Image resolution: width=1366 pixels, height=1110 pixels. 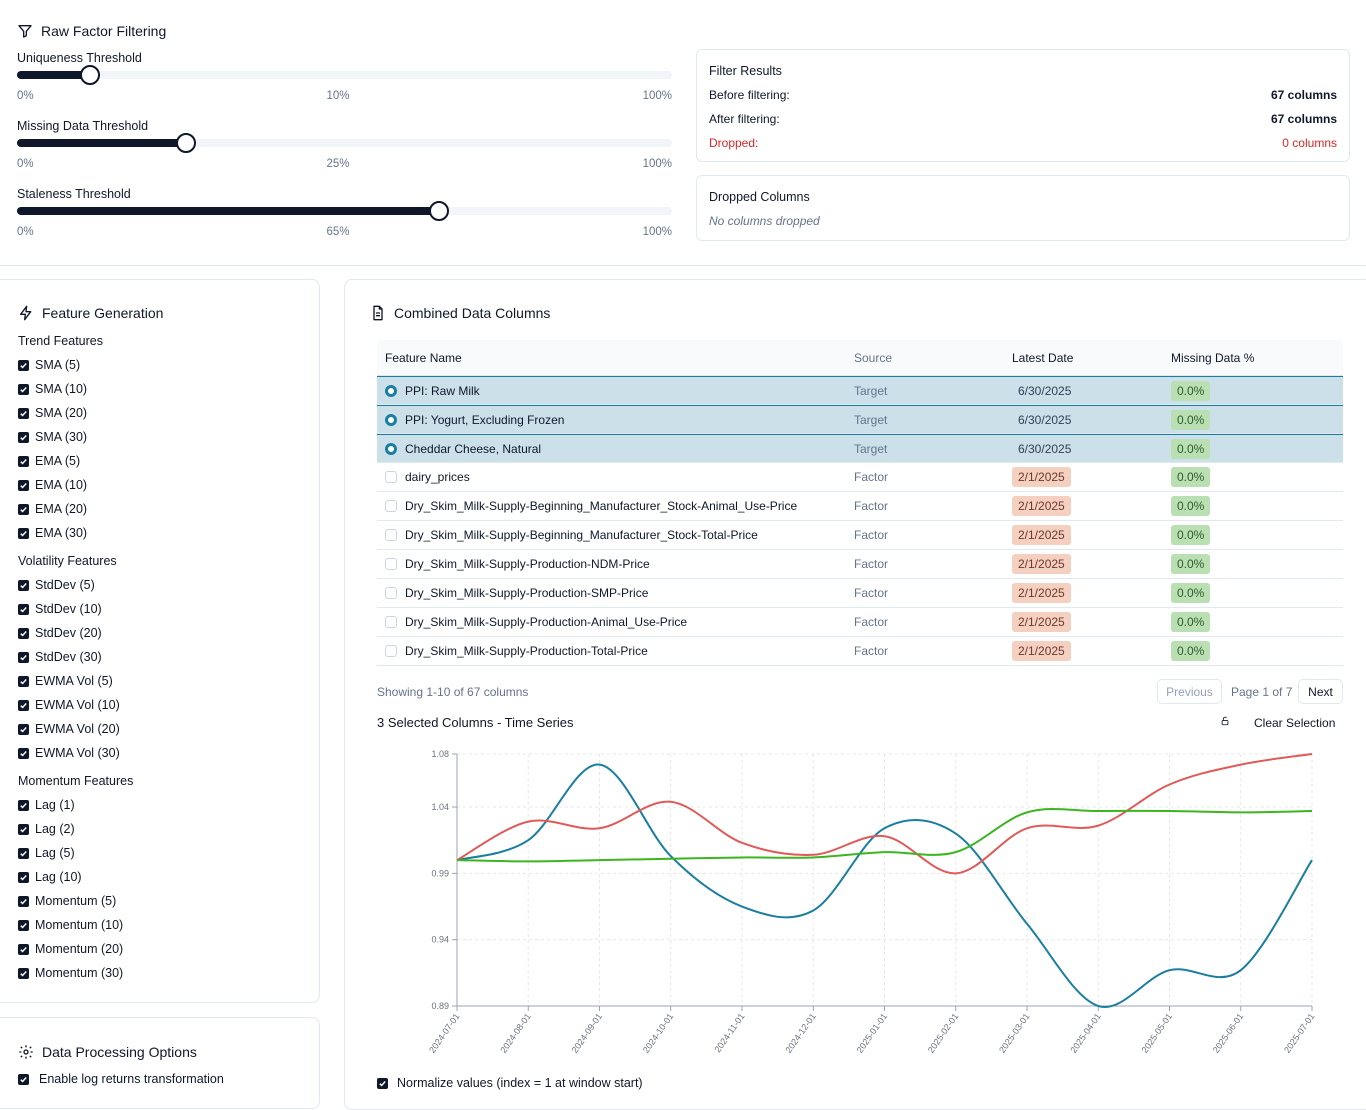 What do you see at coordinates (49, 365) in the screenshot?
I see `checkbox-sma-5: SMA (5)` at bounding box center [49, 365].